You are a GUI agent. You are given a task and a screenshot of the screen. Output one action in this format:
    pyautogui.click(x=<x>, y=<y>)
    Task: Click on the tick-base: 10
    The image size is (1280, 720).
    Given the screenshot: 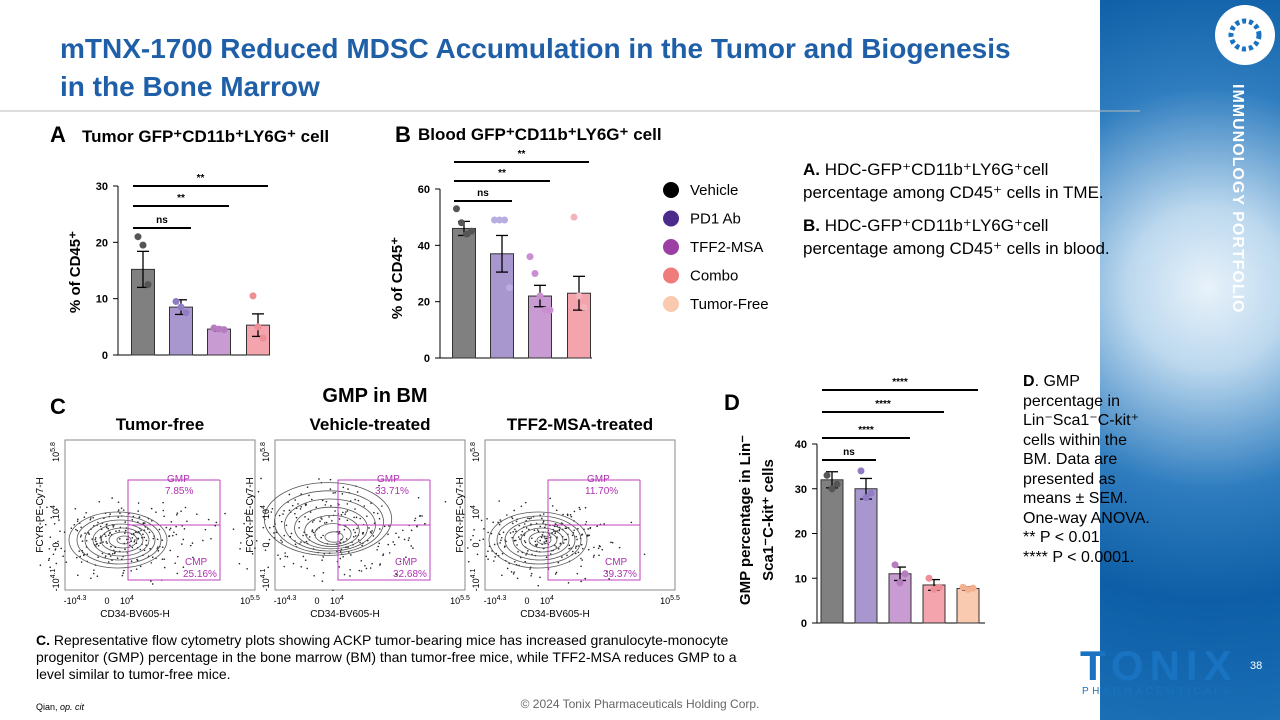 What is the action you would take?
    pyautogui.click(x=56, y=514)
    